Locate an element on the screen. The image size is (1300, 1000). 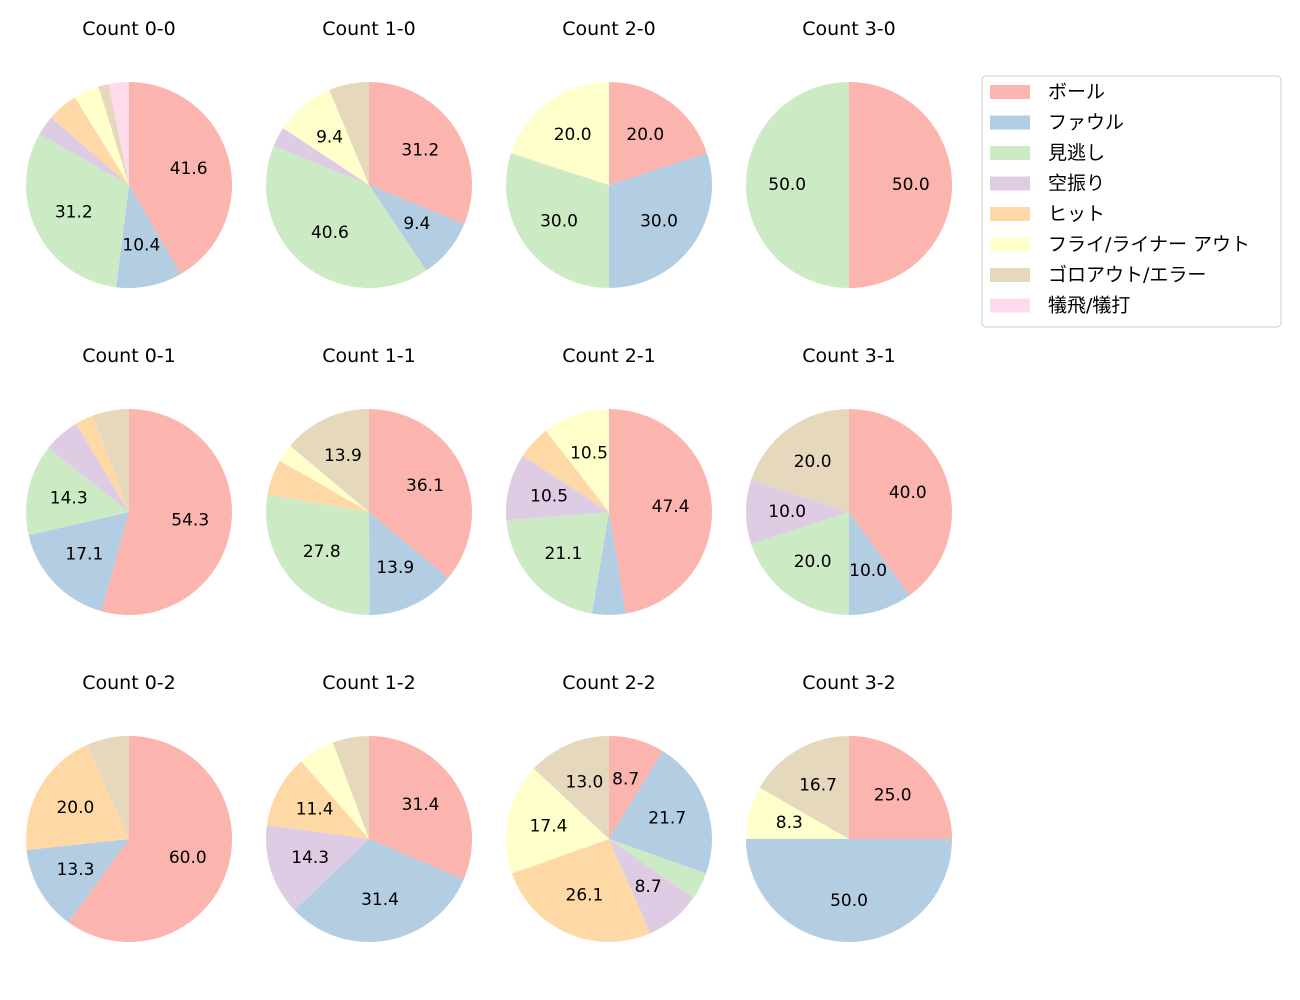
slice-label: 21.1 is located at coordinates (564, 554).